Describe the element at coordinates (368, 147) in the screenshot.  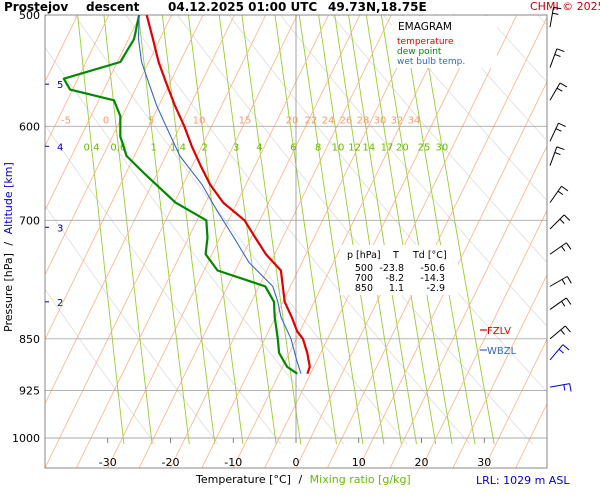
I see `mixing-ratio-label: 14` at that location.